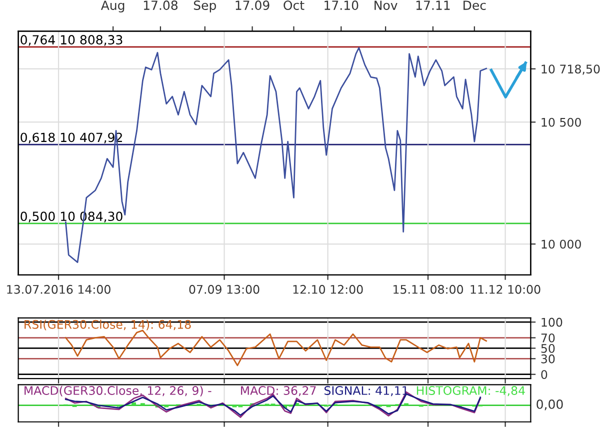  Describe the element at coordinates (561, 244) in the screenshot. I see `y-tick-label: 10 000` at that location.